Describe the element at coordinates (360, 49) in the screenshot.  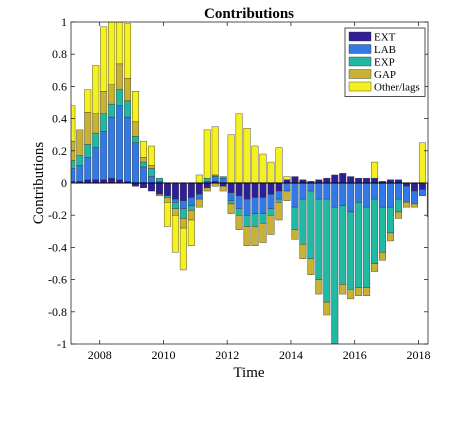
I see `legend-swatch-lab` at that location.